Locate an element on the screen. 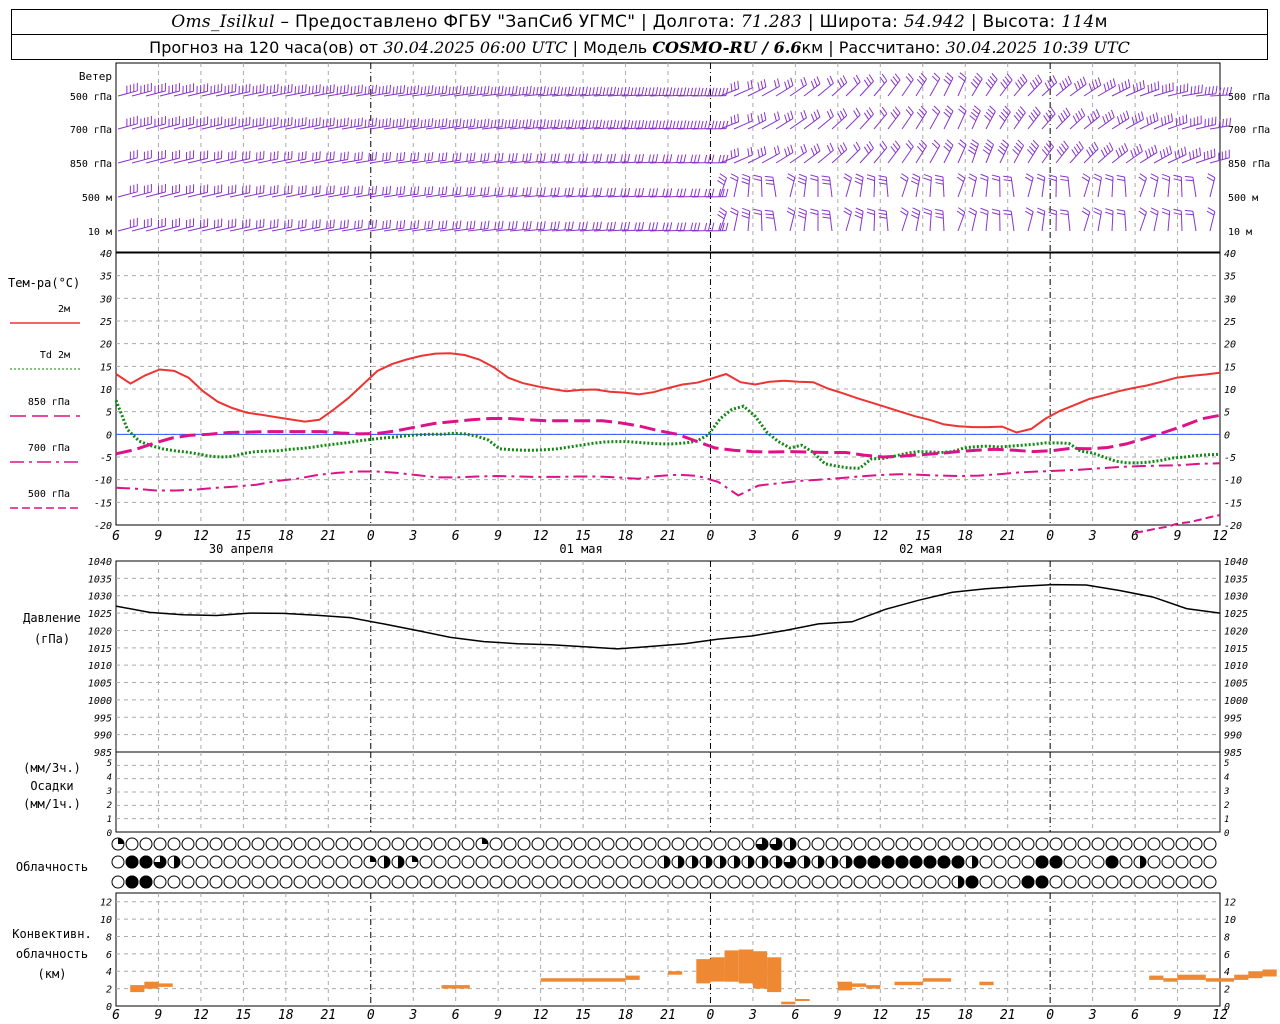 Image resolution: width=1280 pixels, height=1024 pixels. precip-y-tick: 5 is located at coordinates (109, 764).